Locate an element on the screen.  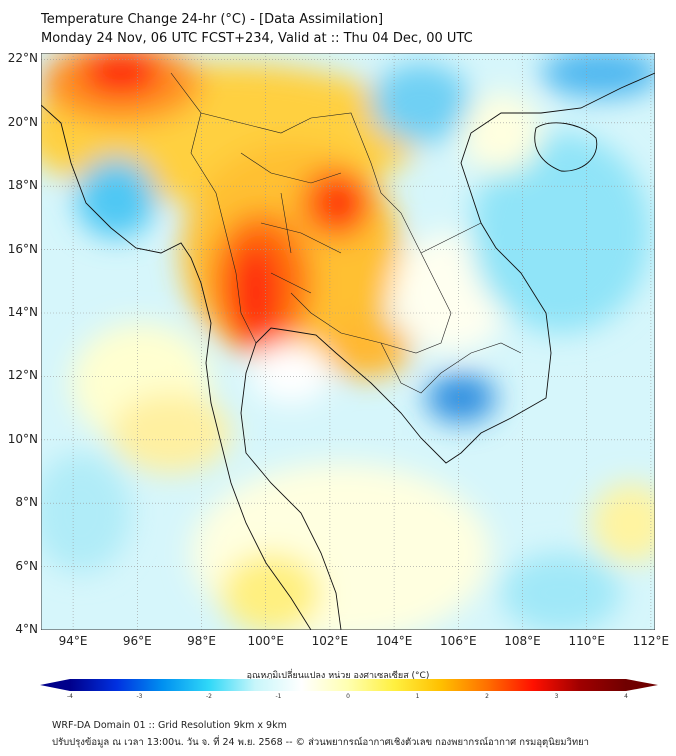
lon-label: 98°E is located at coordinates (201, 641).